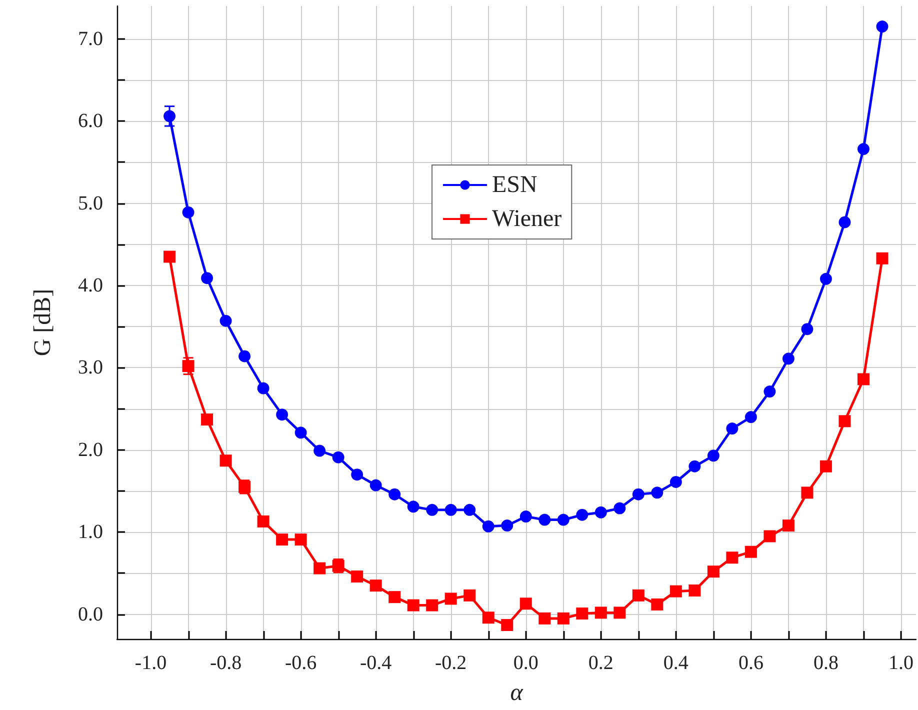  I want to click on legend-label: ESN, so click(515, 185).